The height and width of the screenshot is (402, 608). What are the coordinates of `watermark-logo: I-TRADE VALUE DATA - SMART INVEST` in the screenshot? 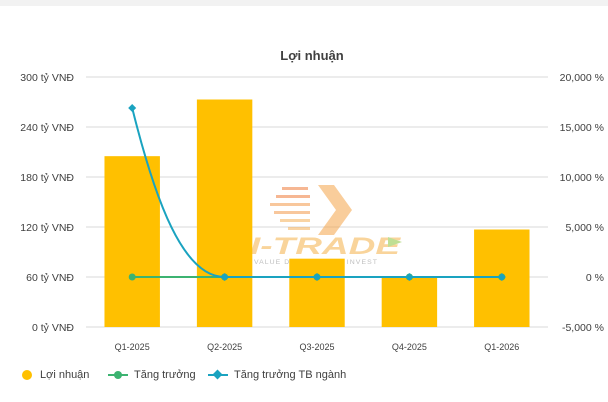 It's located at (326, 225).